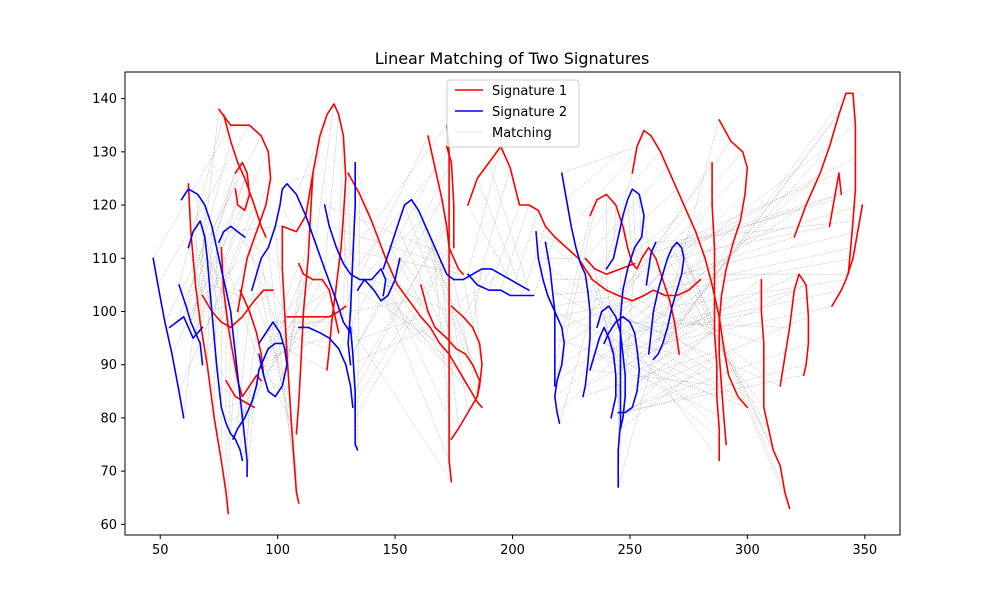  Describe the element at coordinates (104, 152) in the screenshot. I see `y-tick-label: 130` at that location.